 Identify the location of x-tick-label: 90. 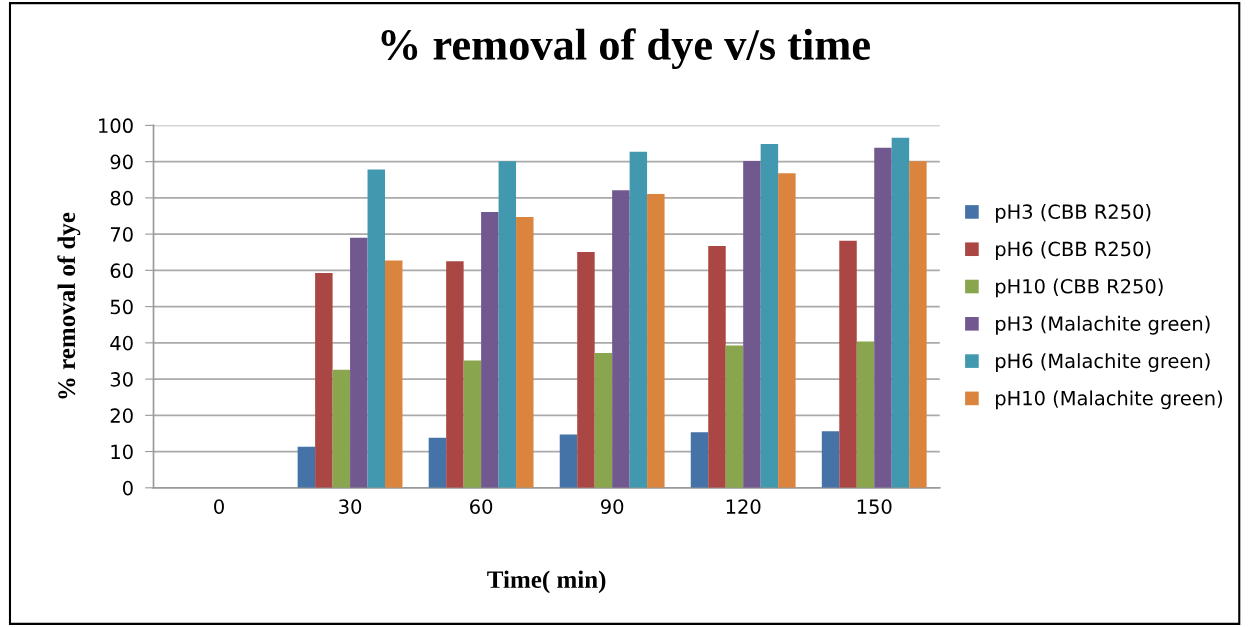
(612, 506).